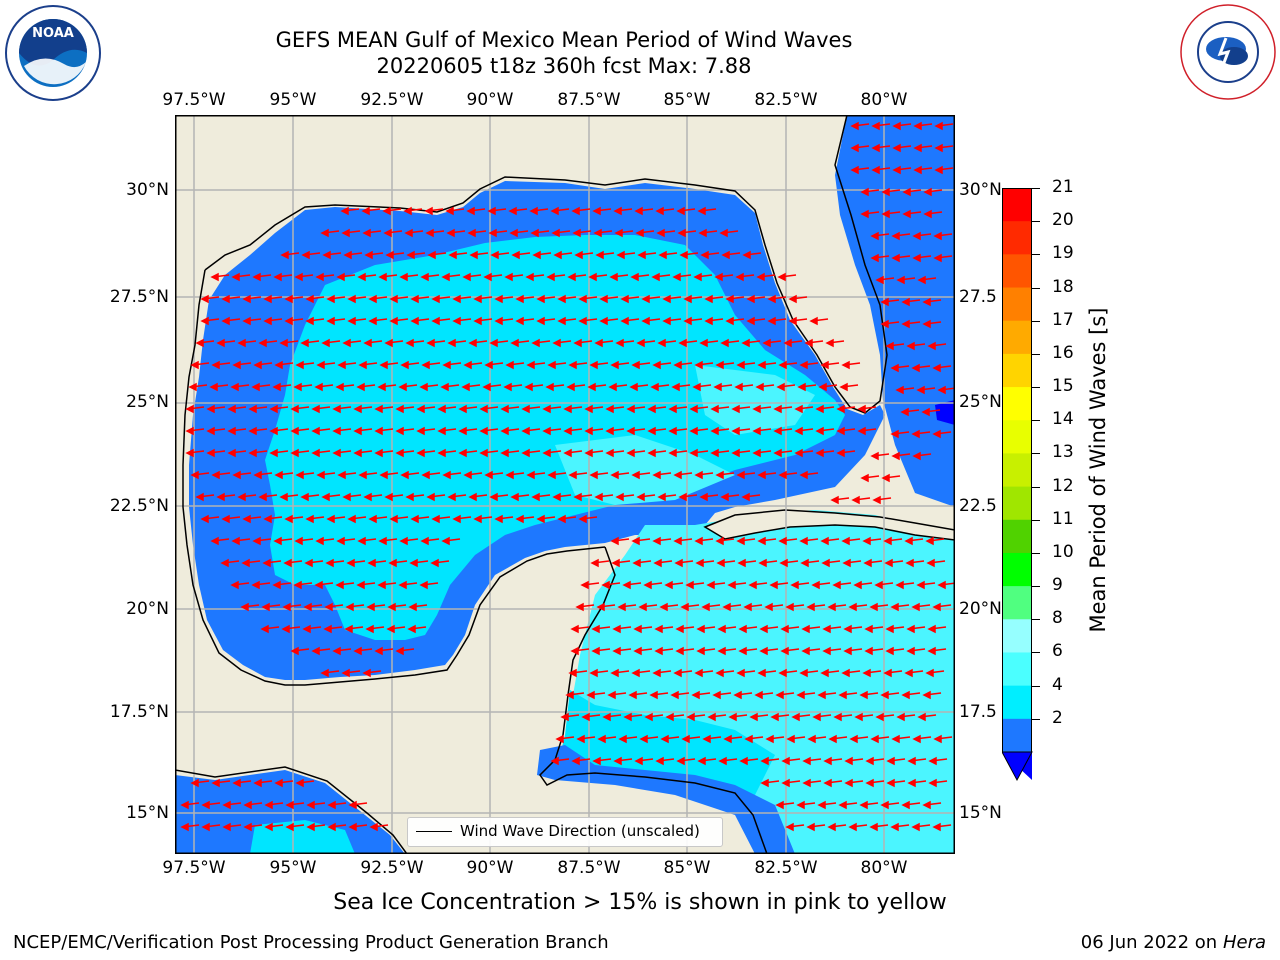 The width and height of the screenshot is (1280, 960). I want to click on svg-text: NOAA, so click(53, 33).